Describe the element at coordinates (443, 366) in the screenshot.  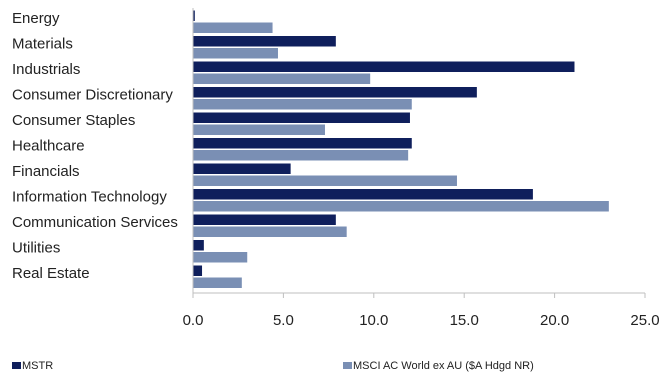
I see `legend-label-benchmark: MSCI AC World ex AU ($A Hdgd NR)` at that location.